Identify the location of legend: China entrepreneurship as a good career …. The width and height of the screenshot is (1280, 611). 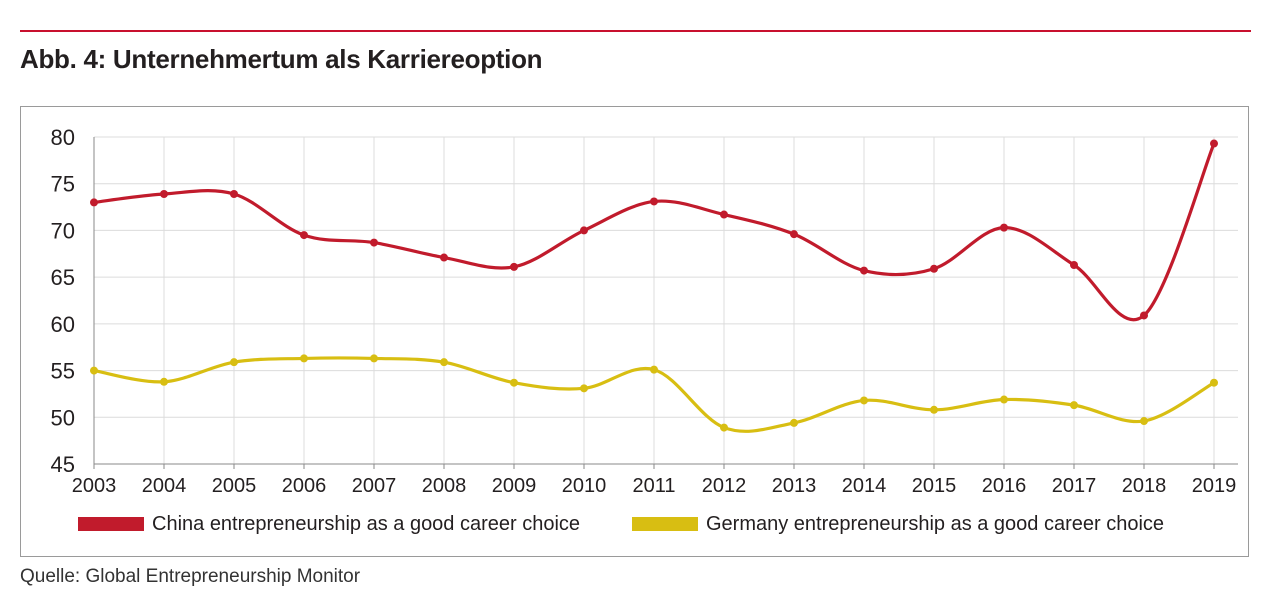
(621, 524).